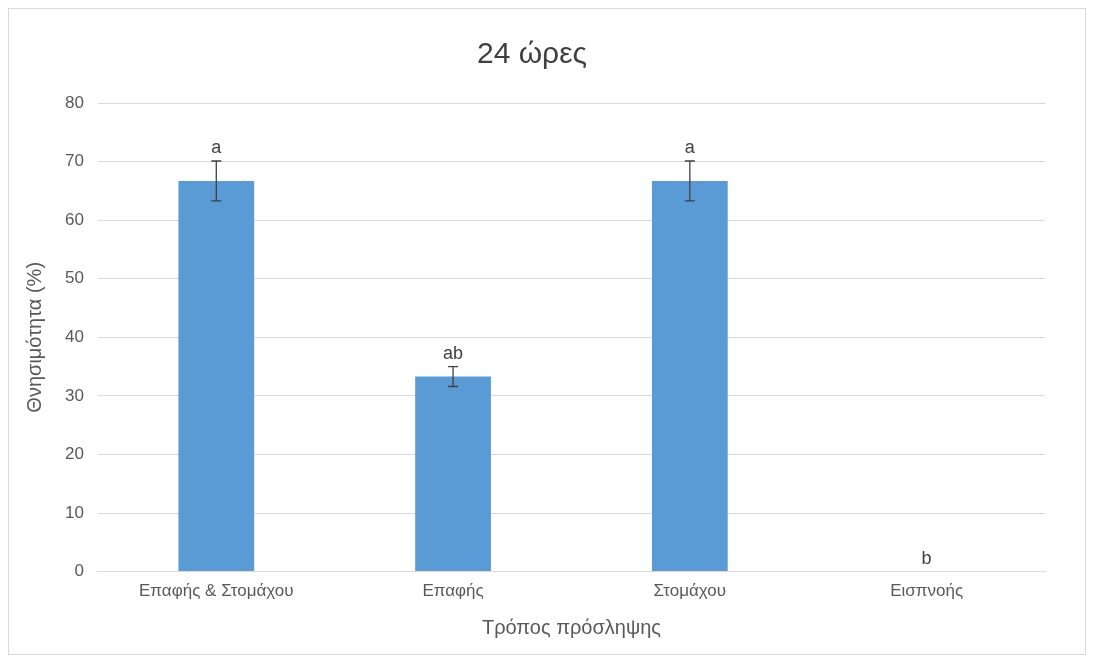 The width and height of the screenshot is (1094, 663). Describe the element at coordinates (926, 557) in the screenshot. I see `annotation: b` at that location.